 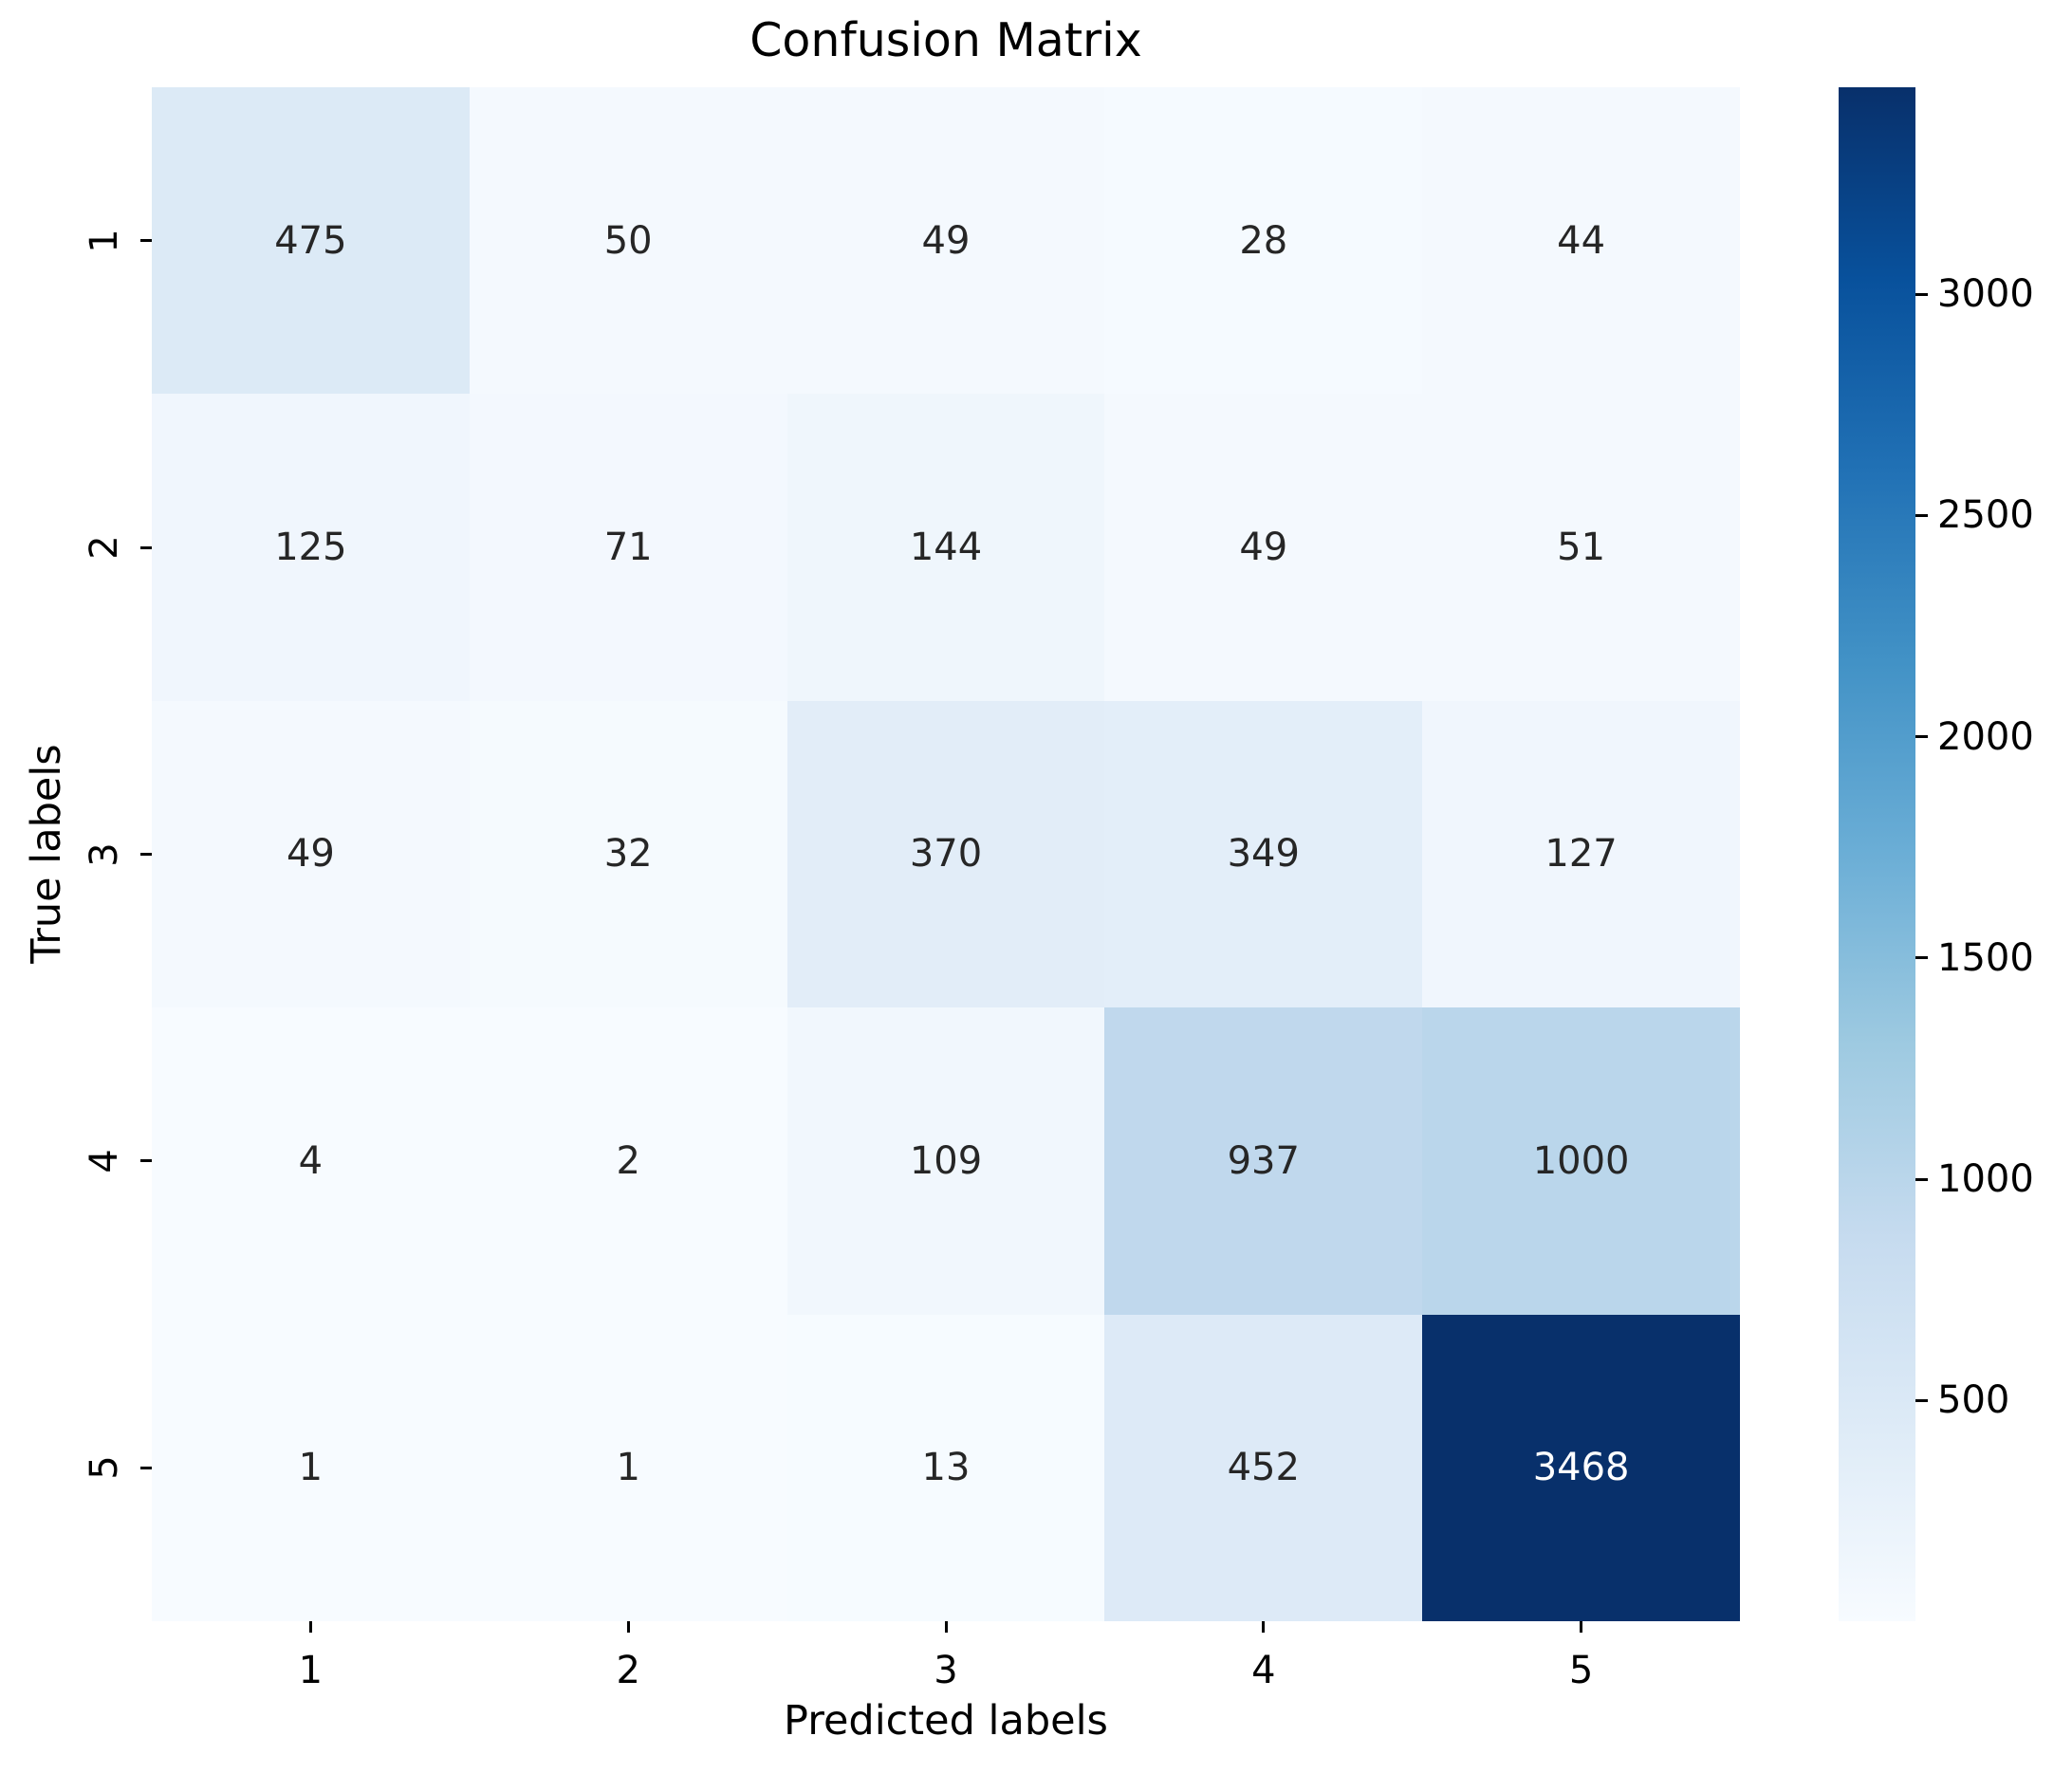 I want to click on heatmap-cell-r4-c3: 109, so click(x=945, y=1161).